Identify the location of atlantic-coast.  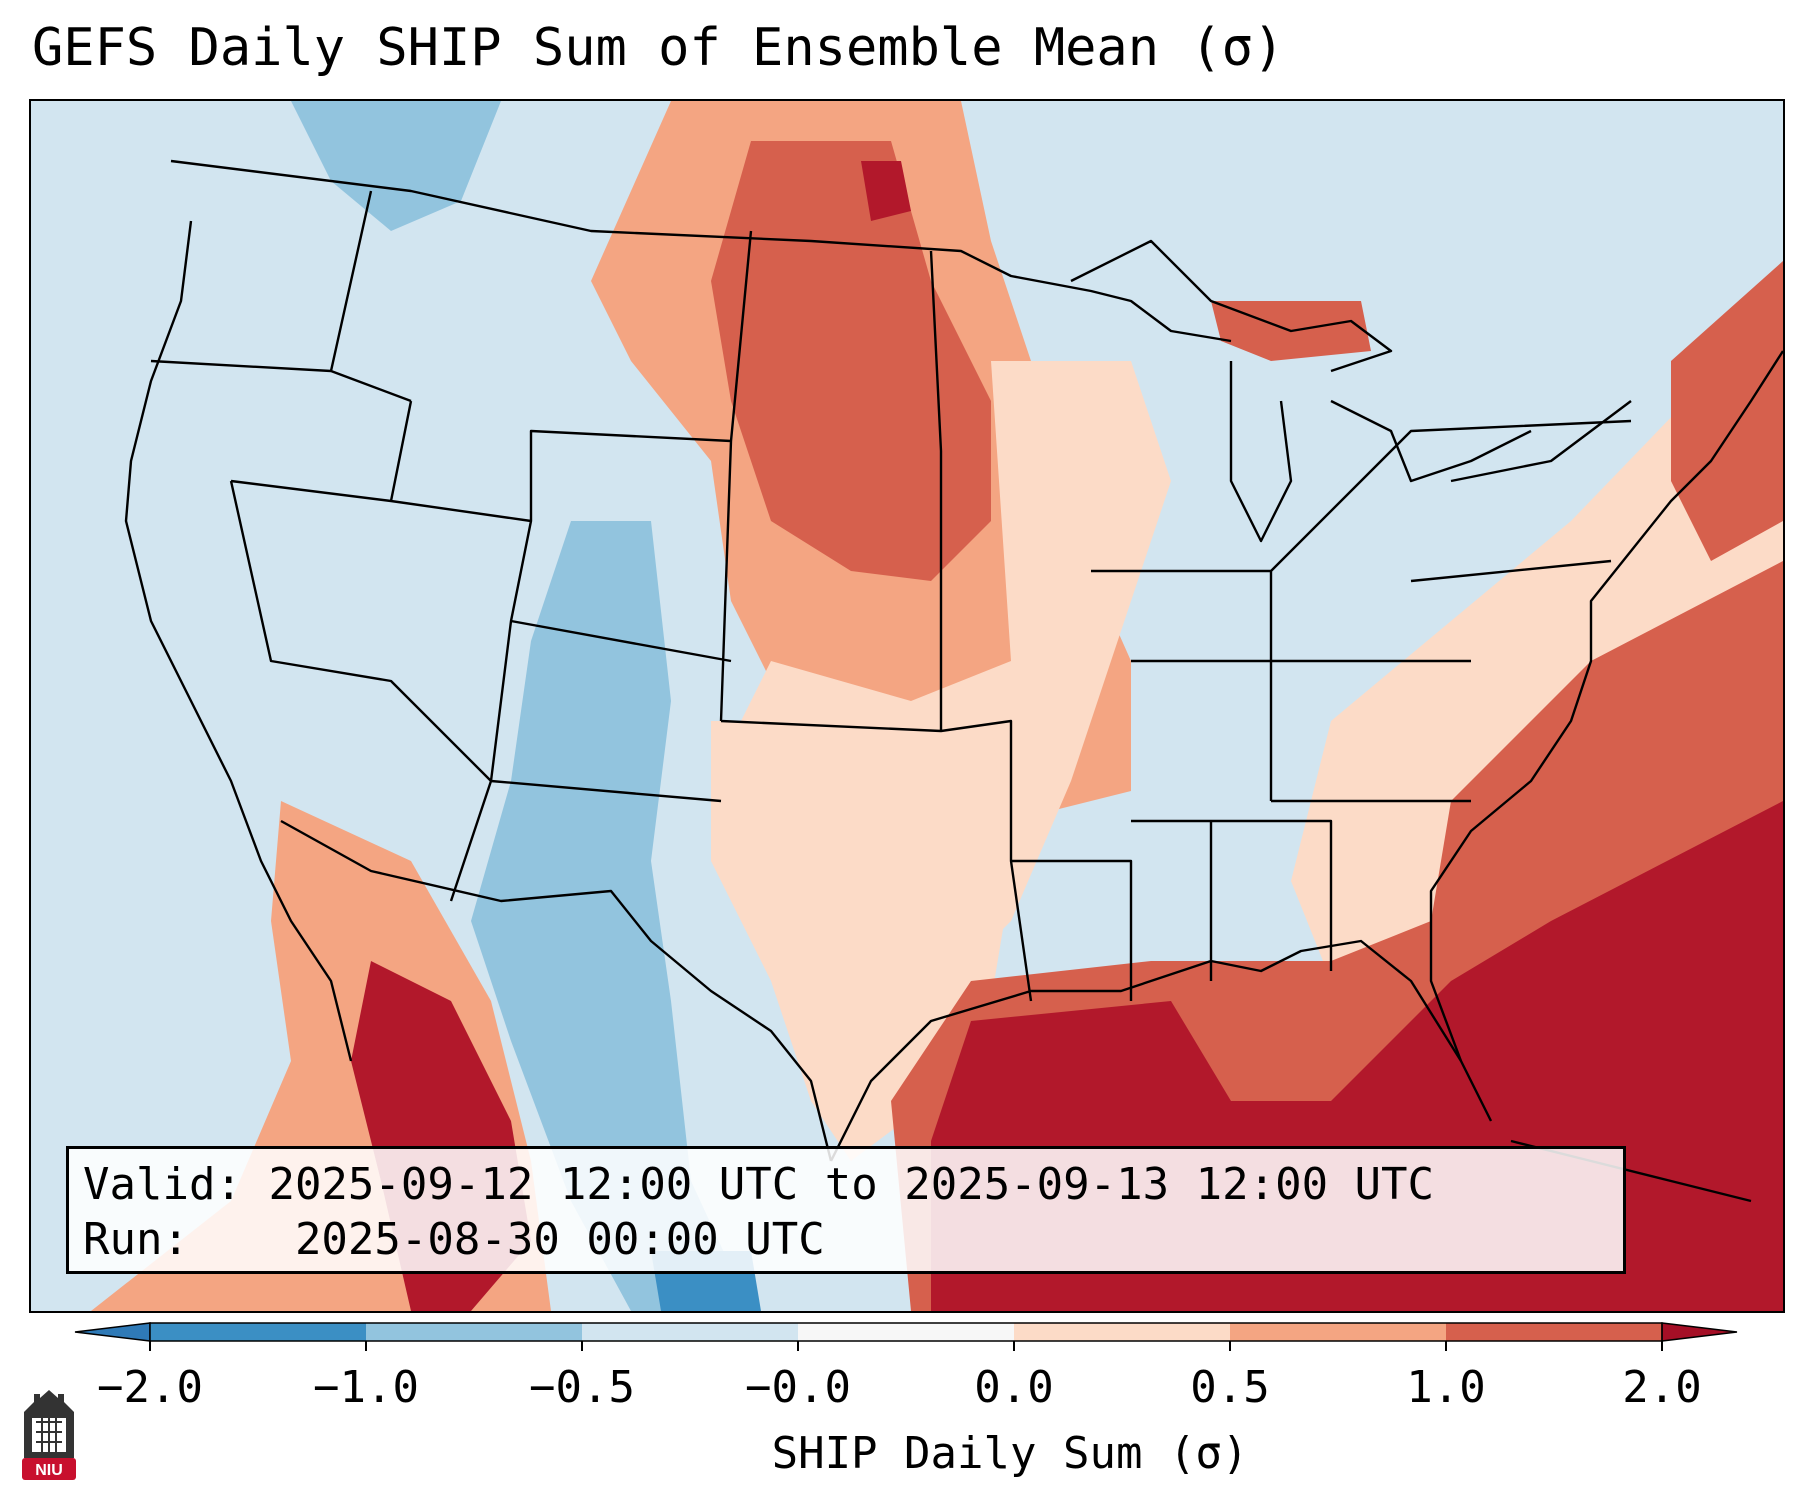
(1606, 706).